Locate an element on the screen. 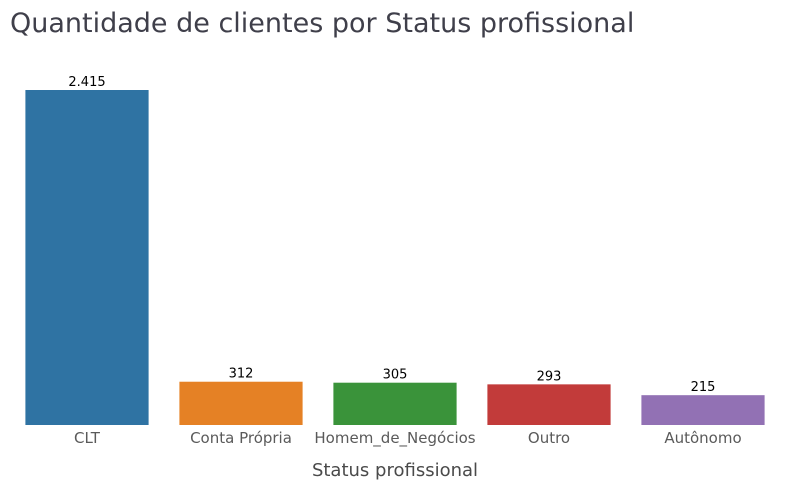  x-tick-label: Homem_de_Negócios is located at coordinates (394, 438).